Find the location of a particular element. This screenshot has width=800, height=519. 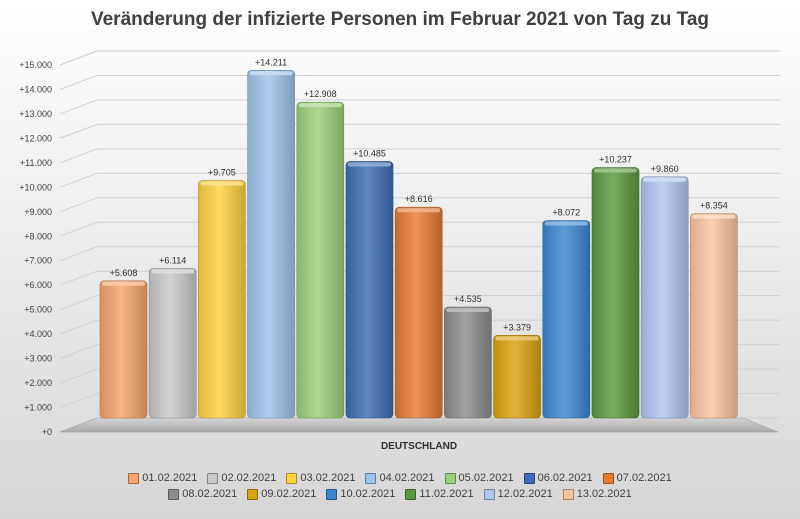

legend-label: 07.02.2021 is located at coordinates (644, 478).